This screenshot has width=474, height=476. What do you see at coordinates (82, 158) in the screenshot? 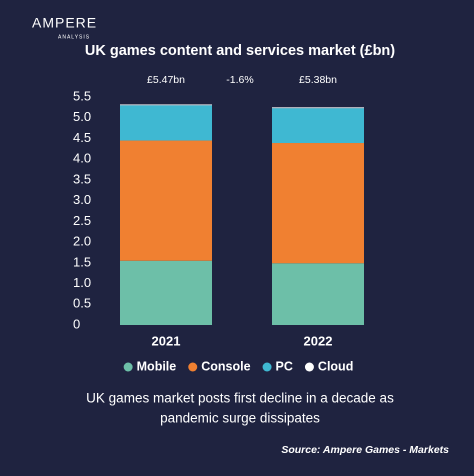
I see `y-tick-label: 4.0` at bounding box center [82, 158].